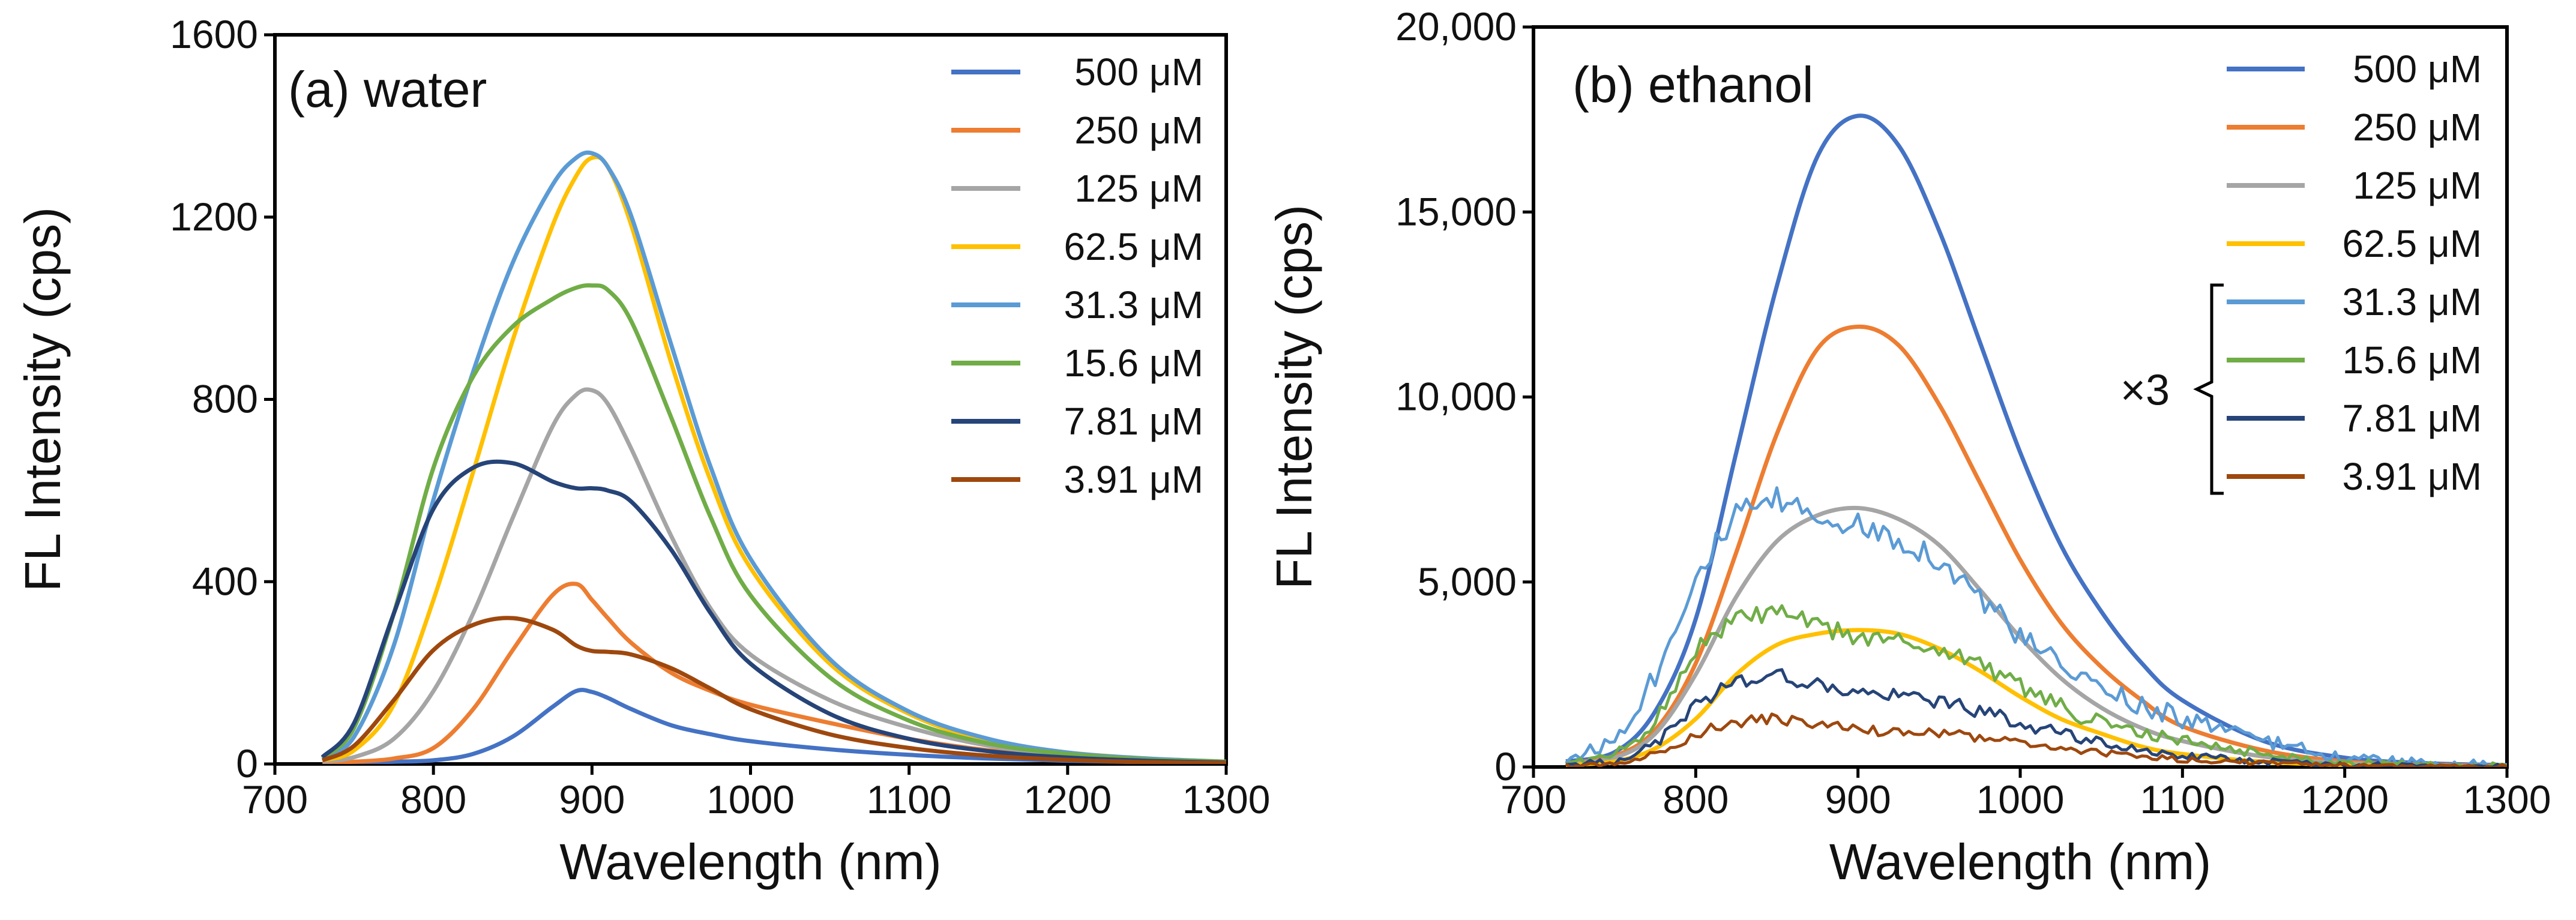  Describe the element at coordinates (1467, 581) in the screenshot. I see `y-tick-label: 5,000` at that location.